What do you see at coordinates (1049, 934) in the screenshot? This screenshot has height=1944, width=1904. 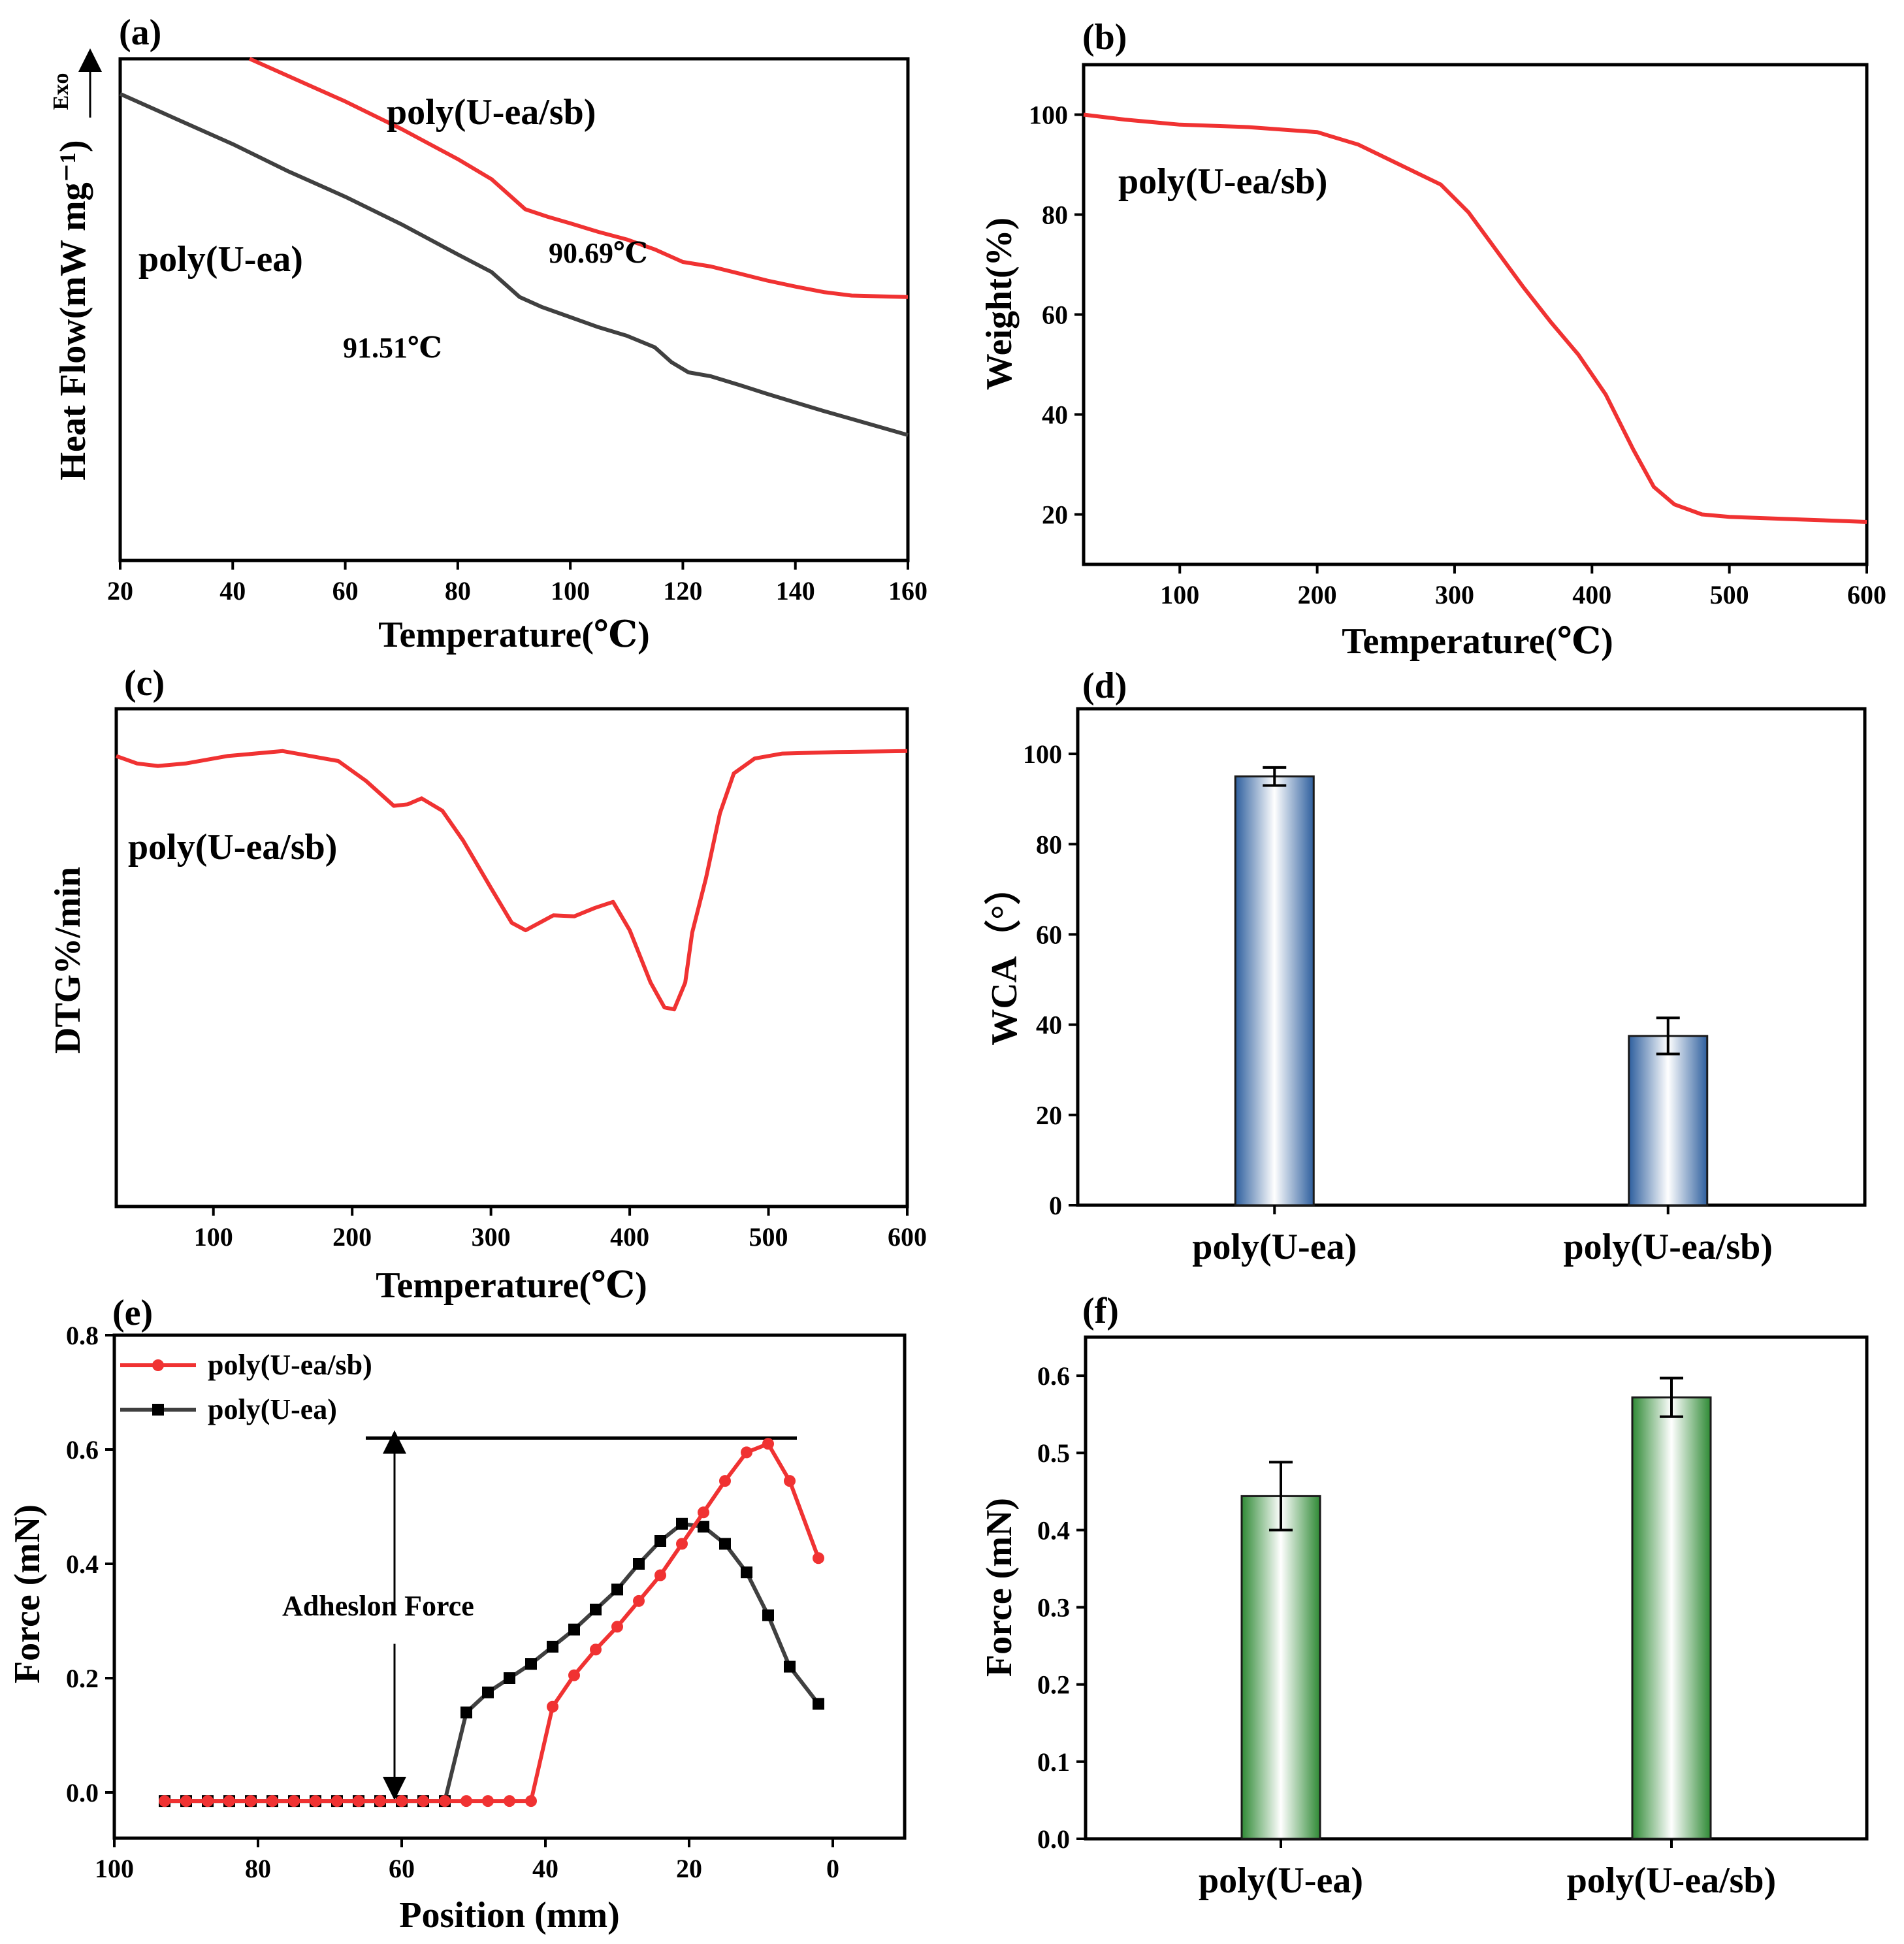 I see `panel-d-ytick-label: 60` at bounding box center [1049, 934].